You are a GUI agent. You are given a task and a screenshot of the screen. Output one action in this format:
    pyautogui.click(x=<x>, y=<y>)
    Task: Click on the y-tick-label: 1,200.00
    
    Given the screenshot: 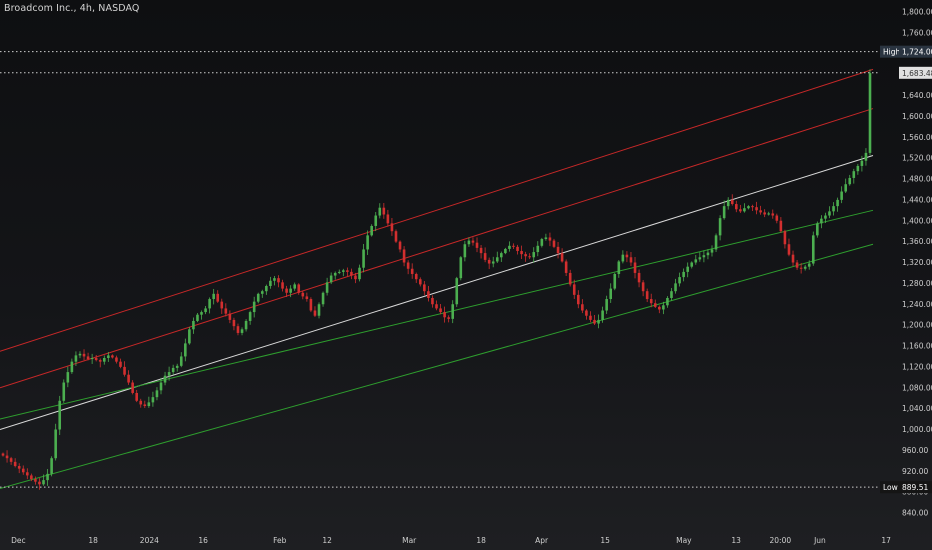 What is the action you would take?
    pyautogui.click(x=917, y=325)
    